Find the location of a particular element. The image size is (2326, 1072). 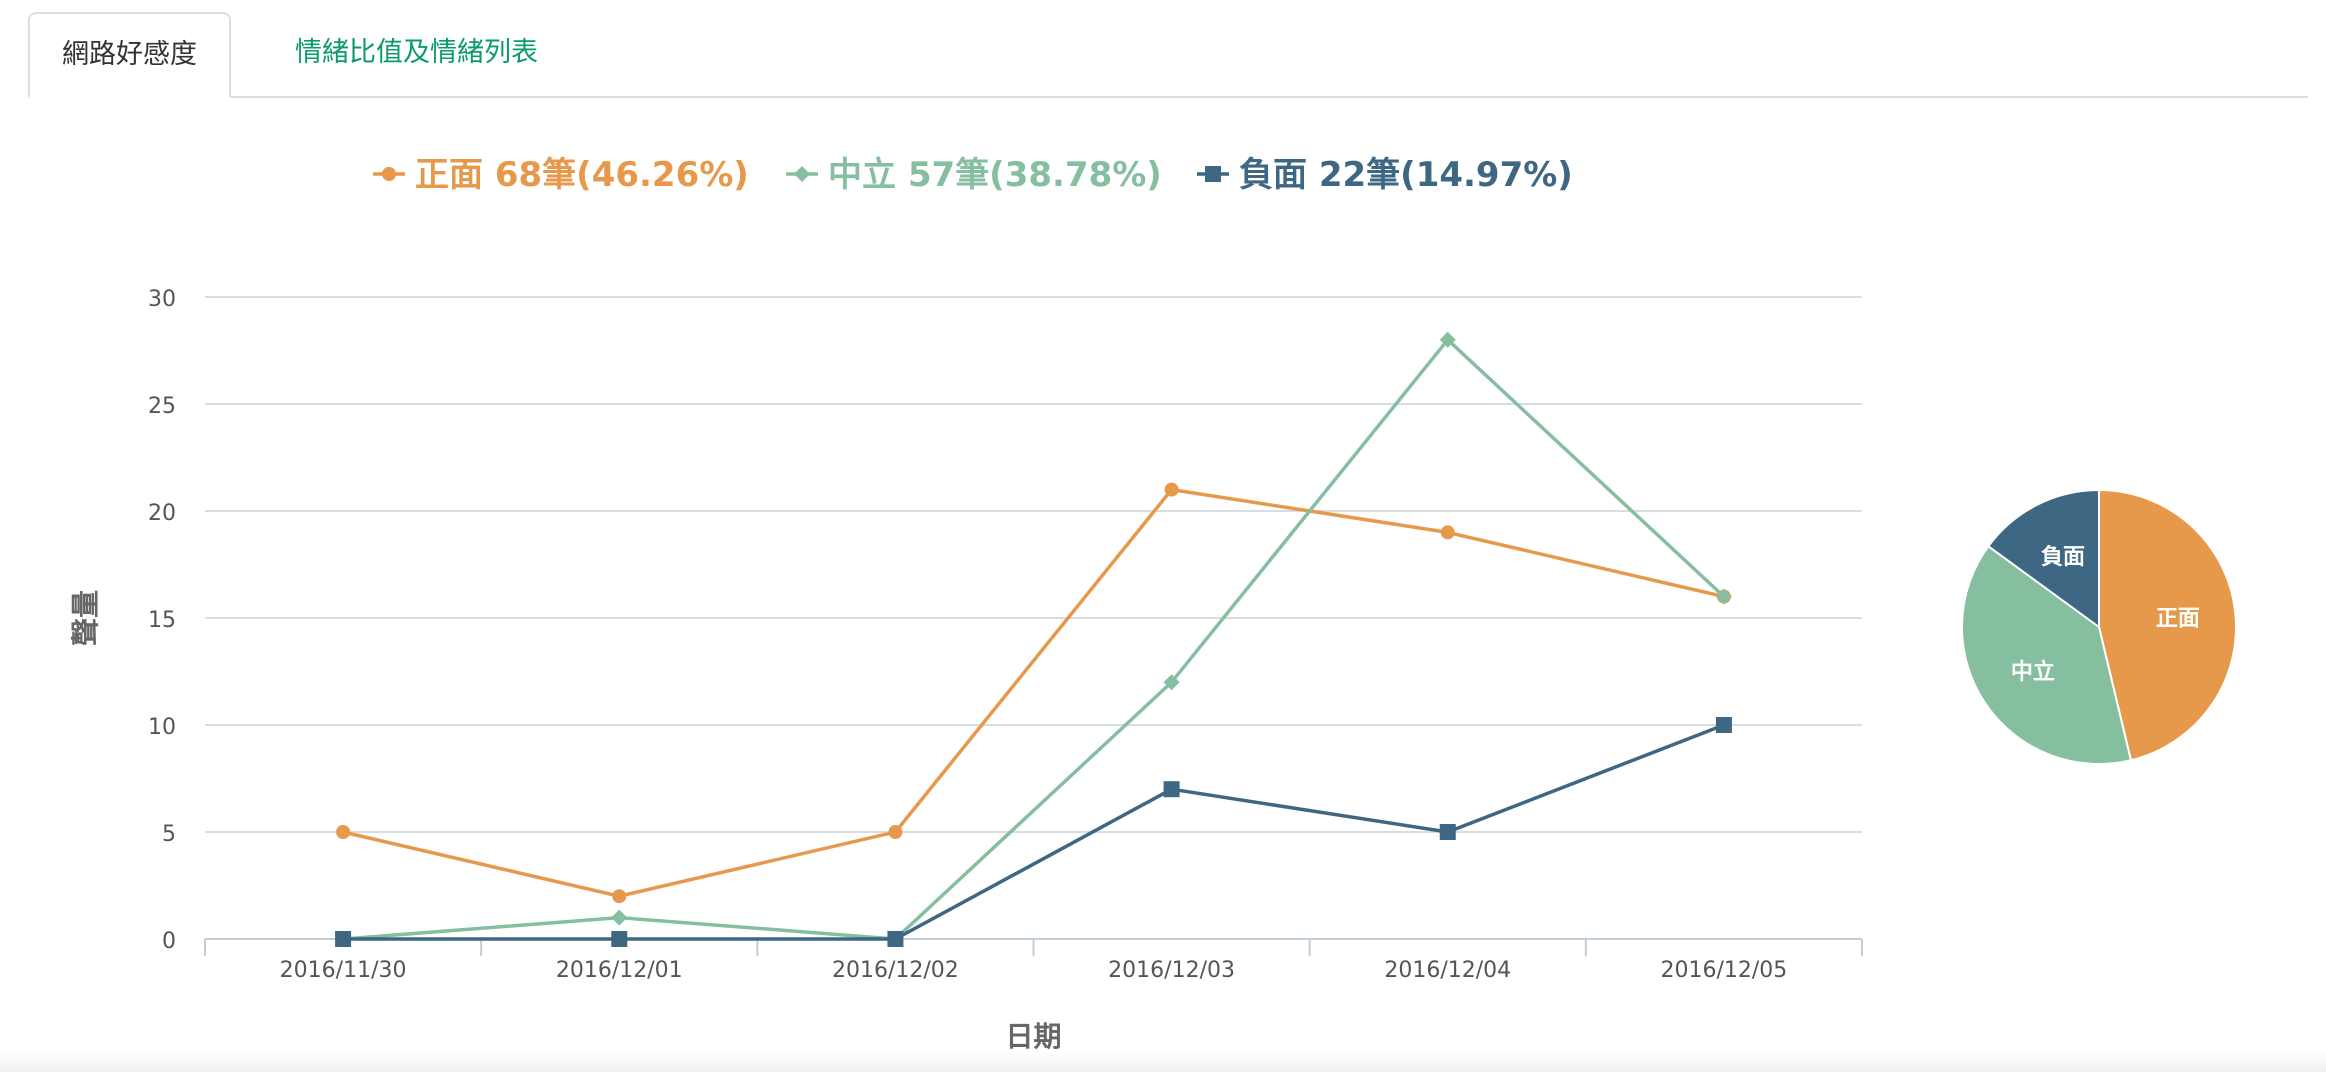

x-tick-label: 2016/12/04 is located at coordinates (1447, 970).